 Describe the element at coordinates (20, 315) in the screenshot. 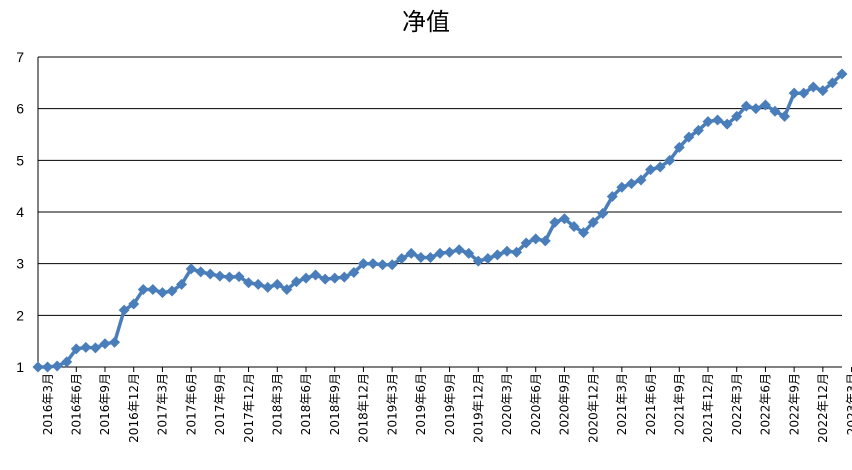

I see `y-tick-label: 2` at that location.